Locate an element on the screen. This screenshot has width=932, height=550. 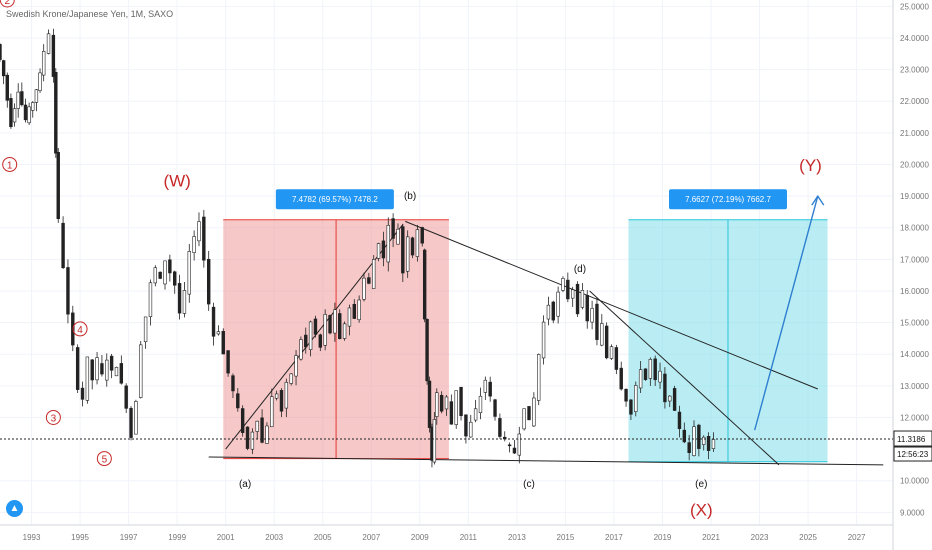
tradingview-logo-icon: ▲ is located at coordinates (14, 508).